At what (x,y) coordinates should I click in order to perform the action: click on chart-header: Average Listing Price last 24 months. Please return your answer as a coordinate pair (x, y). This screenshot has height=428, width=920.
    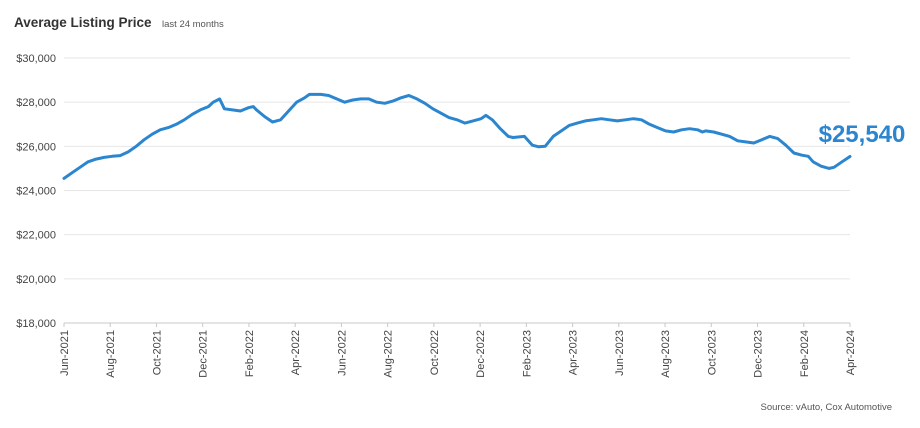
    Looking at the image, I should click on (119, 23).